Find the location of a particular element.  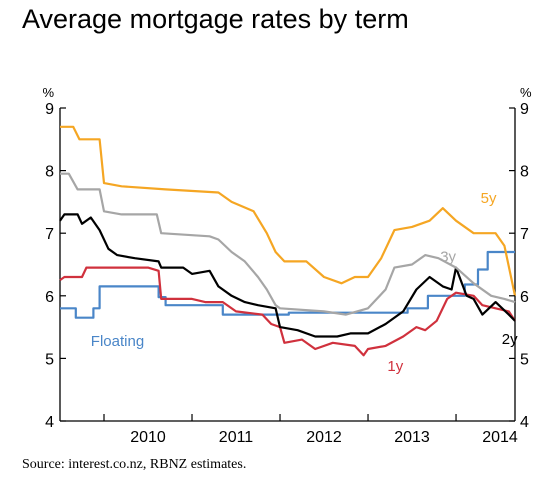

x-tick-label: 2010 is located at coordinates (148, 437).